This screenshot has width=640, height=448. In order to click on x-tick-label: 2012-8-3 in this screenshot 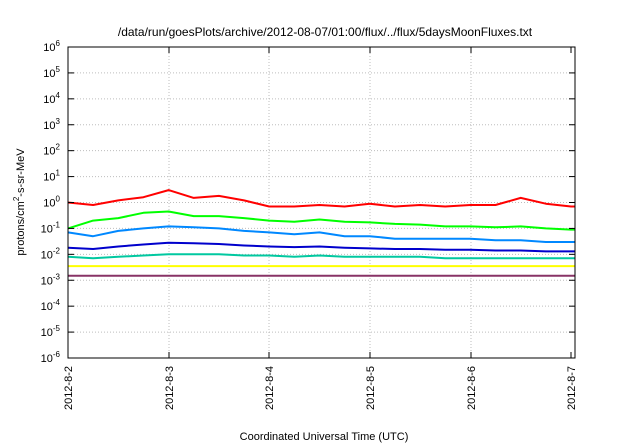, I will do `click(170, 388)`.